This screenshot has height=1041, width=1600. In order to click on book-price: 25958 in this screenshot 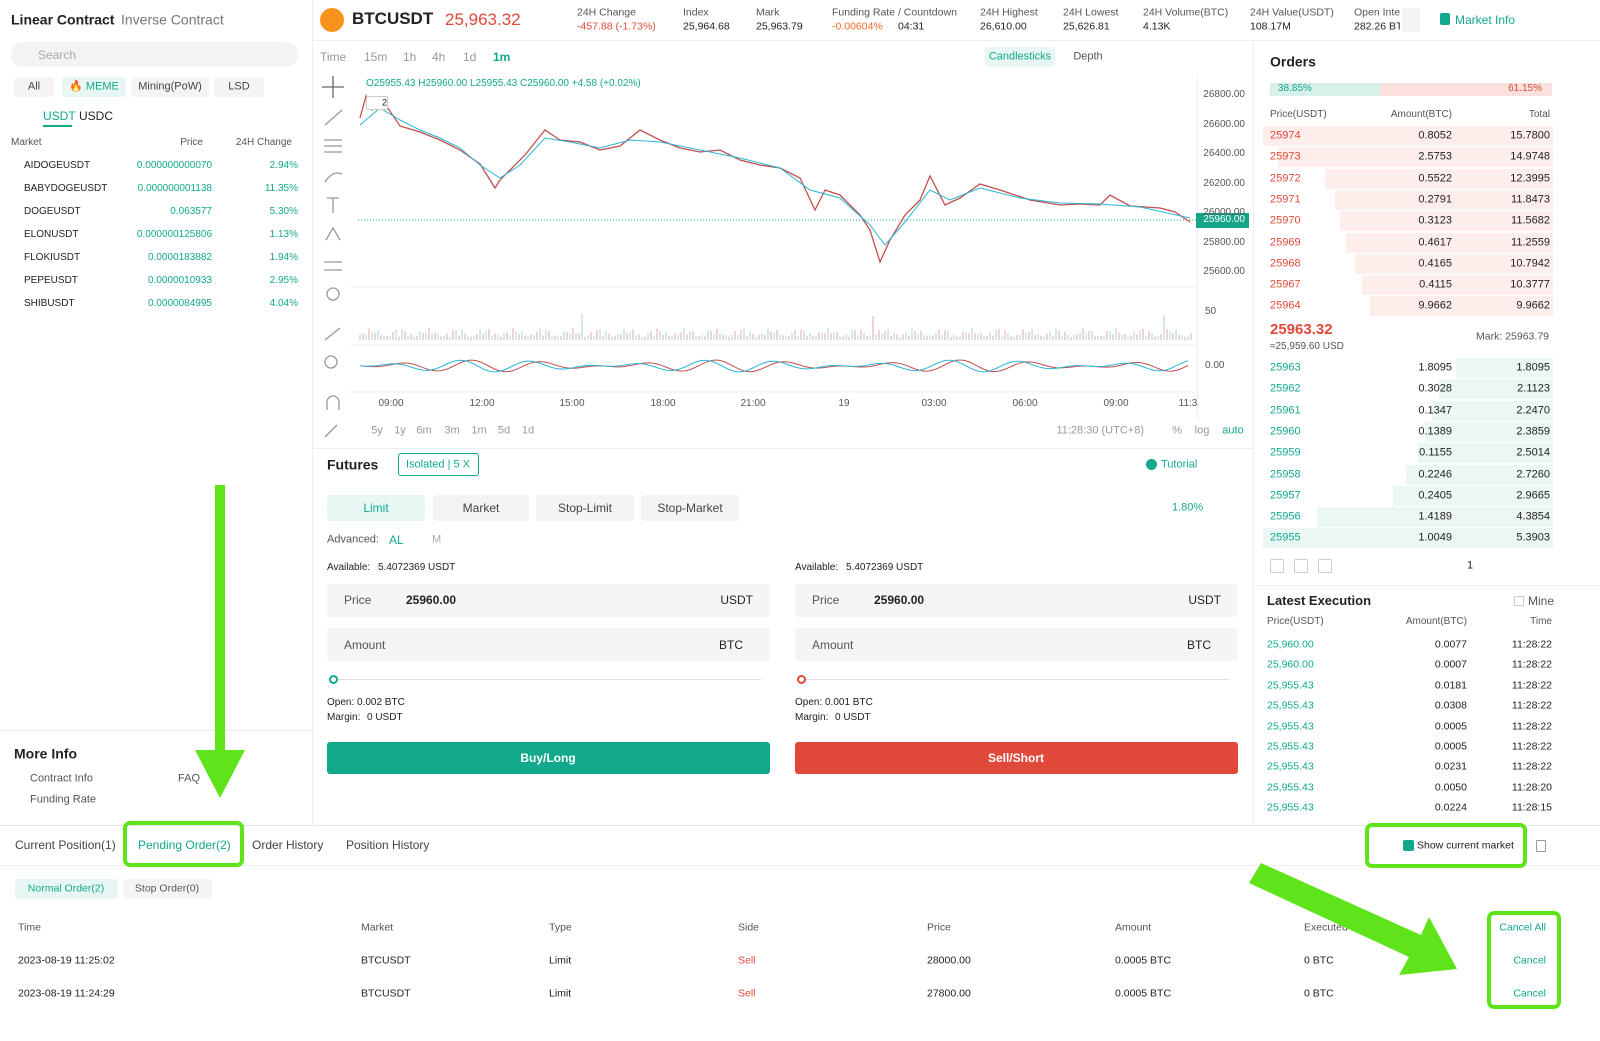, I will do `click(1285, 473)`.